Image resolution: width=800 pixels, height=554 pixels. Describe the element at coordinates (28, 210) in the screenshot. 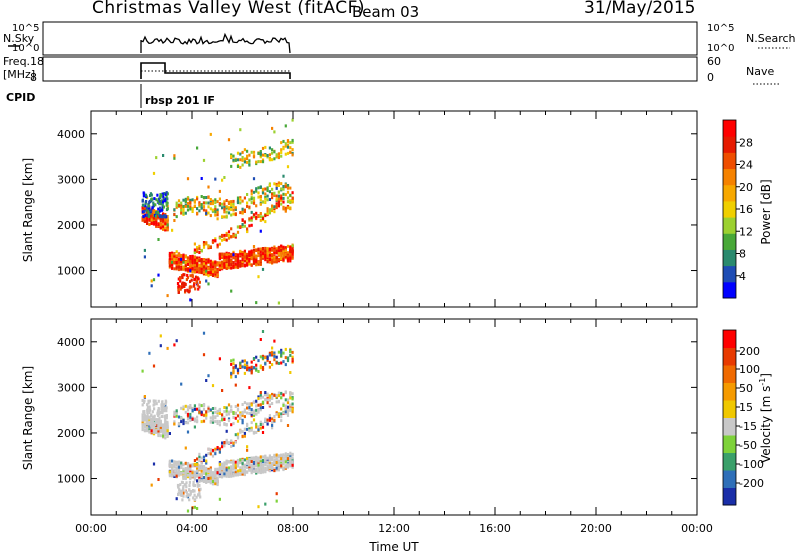

I see `power-ylabel: Slant Range [km]` at that location.